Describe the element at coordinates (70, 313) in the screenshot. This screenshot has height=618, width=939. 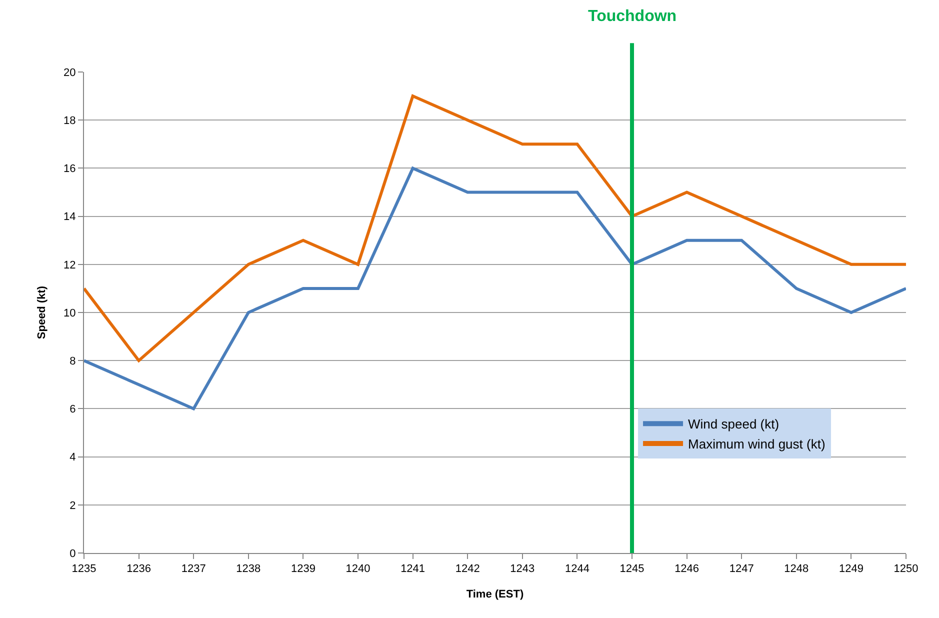
I see `y-tick-label: 10` at that location.